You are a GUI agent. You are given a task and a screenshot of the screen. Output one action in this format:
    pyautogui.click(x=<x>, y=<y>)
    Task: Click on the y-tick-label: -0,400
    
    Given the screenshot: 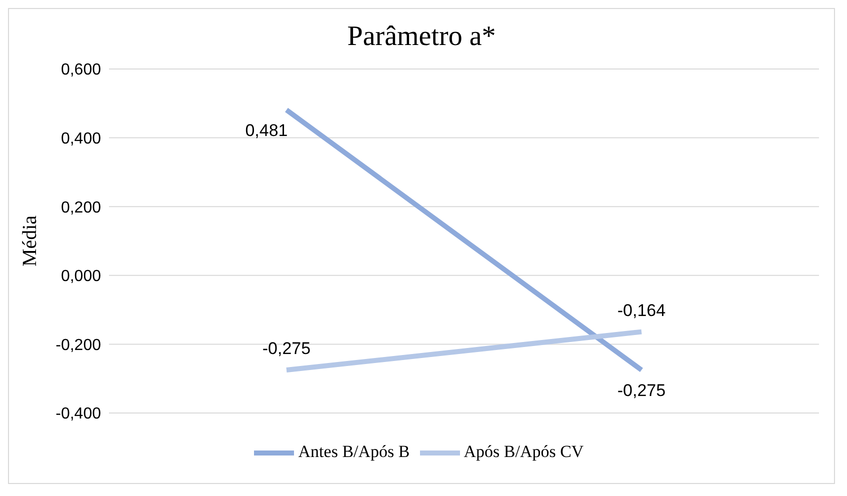 What is the action you would take?
    pyautogui.click(x=79, y=414)
    